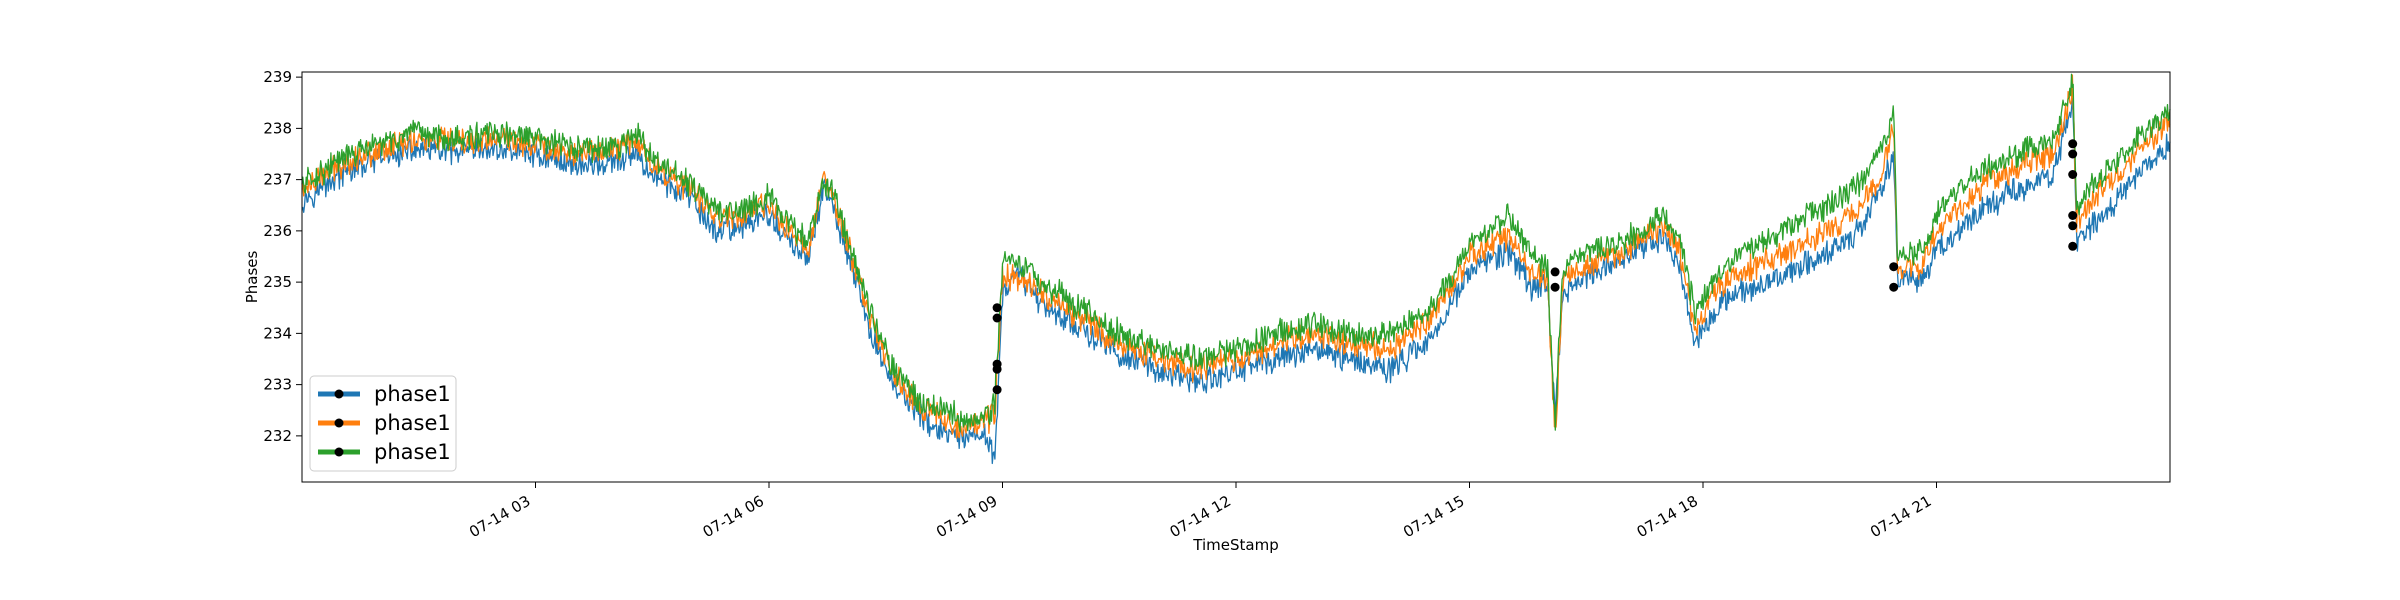 The height and width of the screenshot is (600, 2400). What do you see at coordinates (1900, 516) in the screenshot?
I see `x-tick-label: 07-14 21` at bounding box center [1900, 516].